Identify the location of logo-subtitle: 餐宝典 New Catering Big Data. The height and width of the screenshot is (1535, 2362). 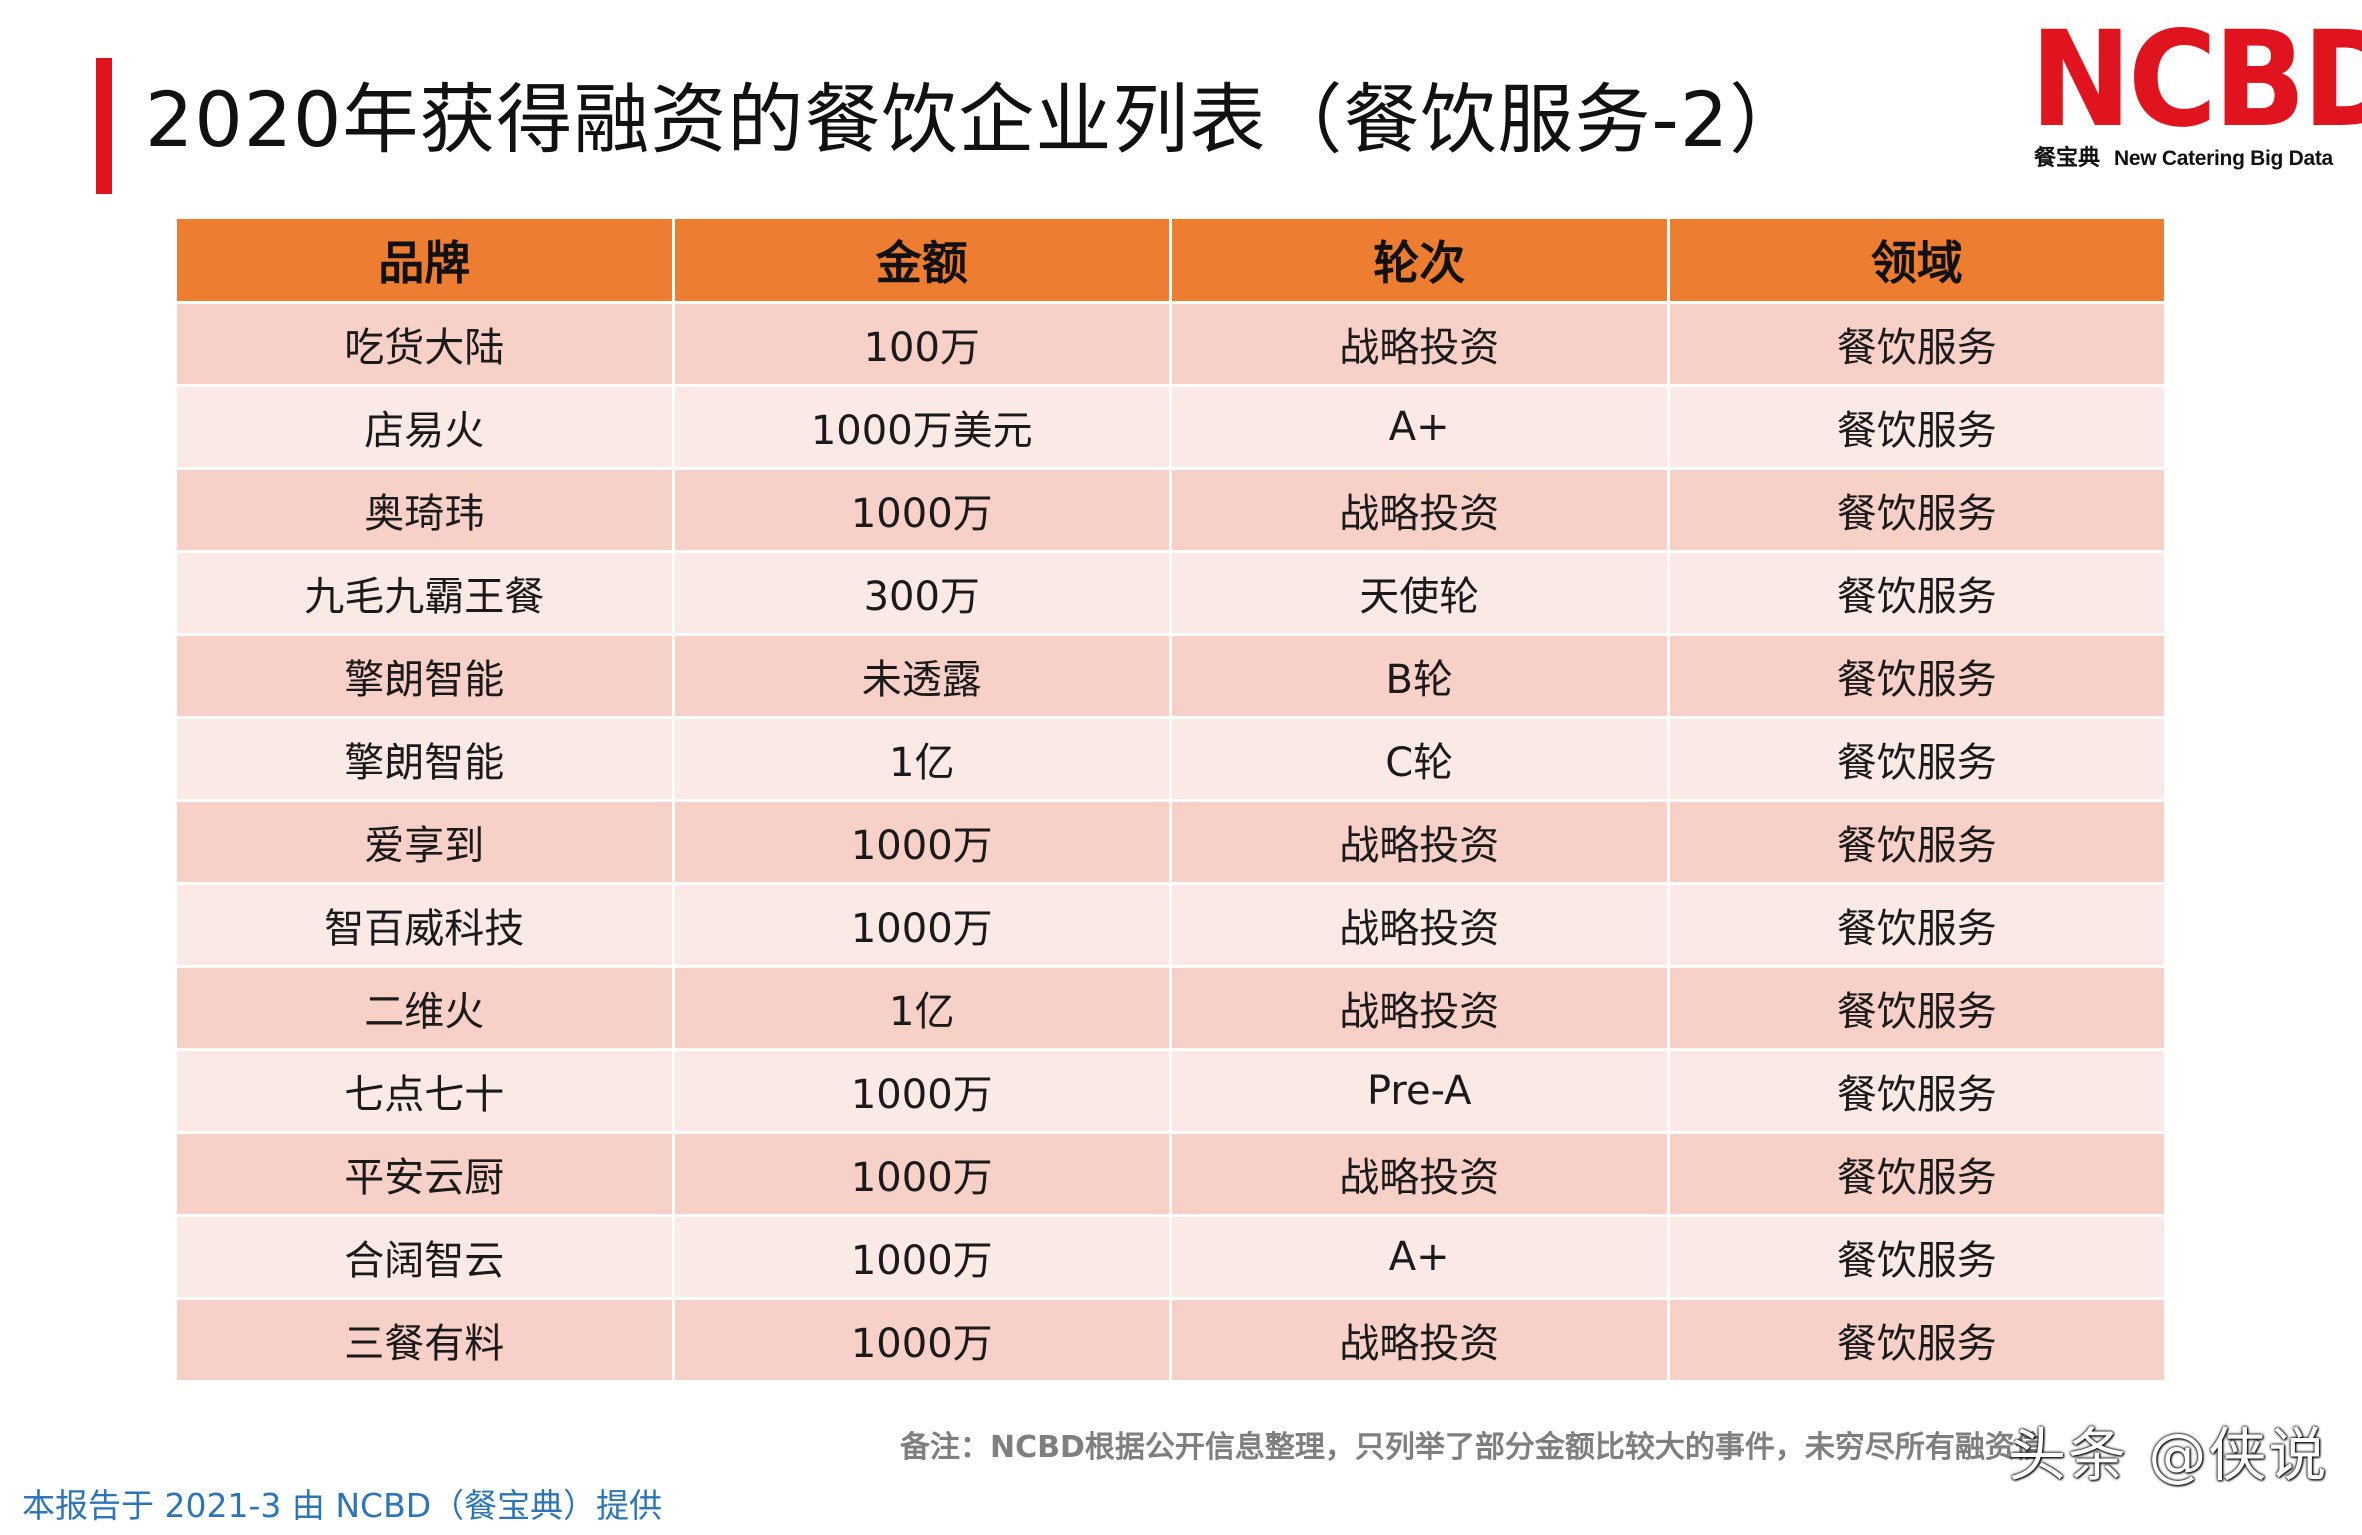
(2183, 159).